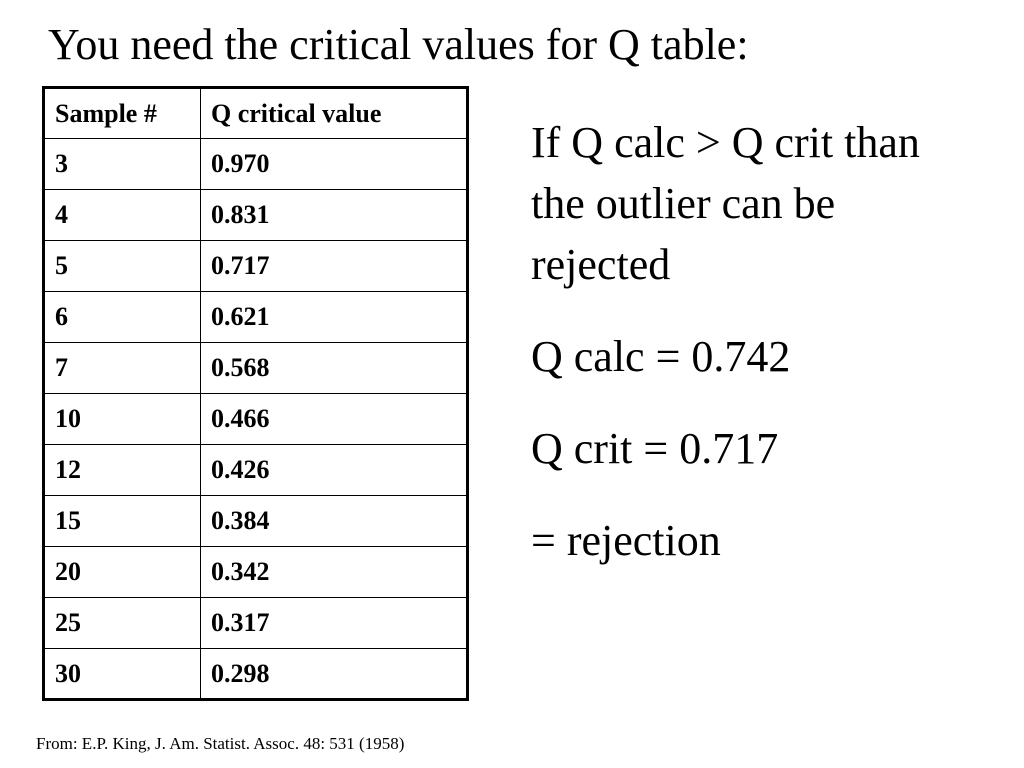 The height and width of the screenshot is (768, 1024). Describe the element at coordinates (334, 674) in the screenshot. I see `table-cell: 0.298` at that location.